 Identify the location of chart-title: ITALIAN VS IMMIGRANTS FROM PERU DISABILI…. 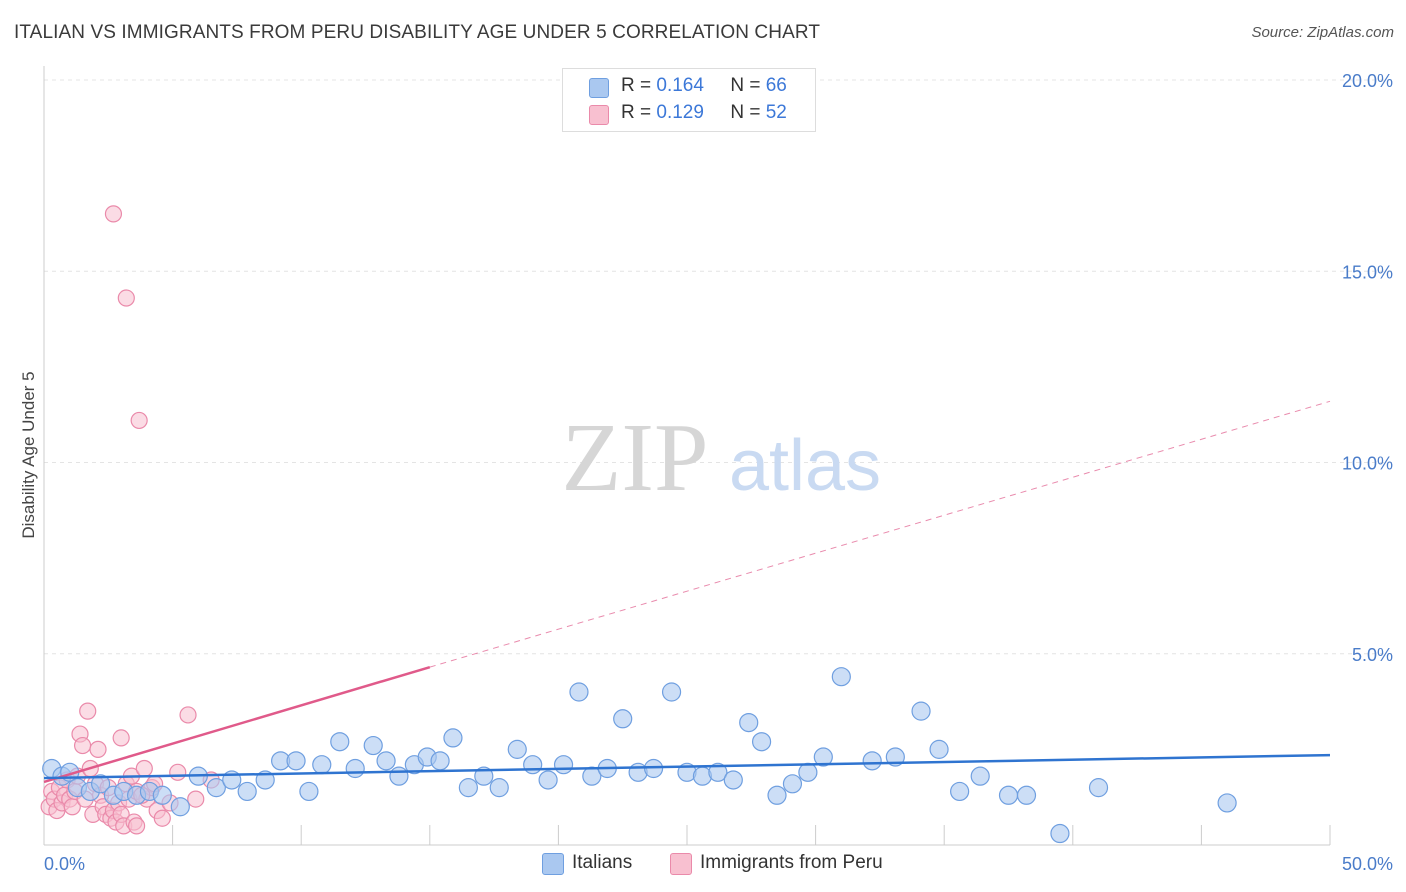
(417, 32).